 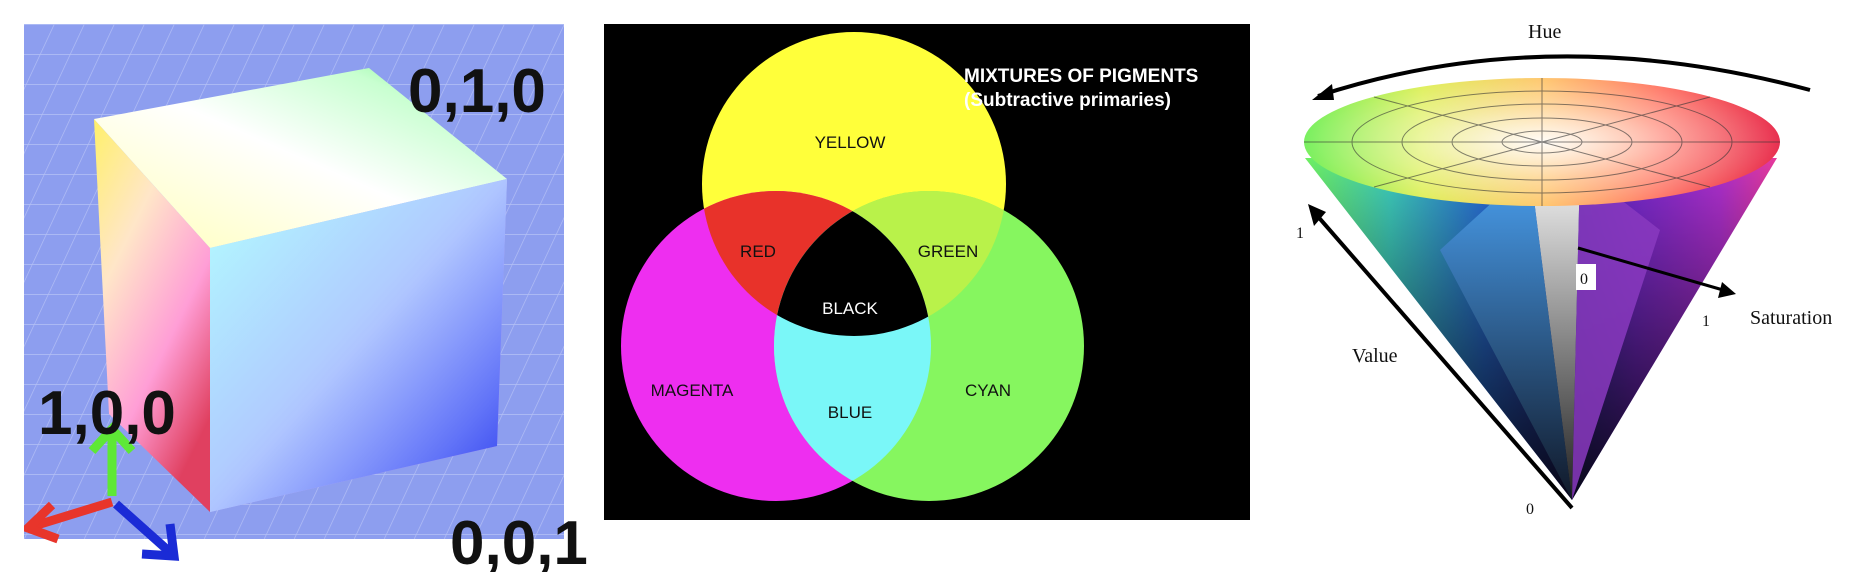 What do you see at coordinates (1727, 290) in the screenshot?
I see `saturation-arrowhead` at bounding box center [1727, 290].